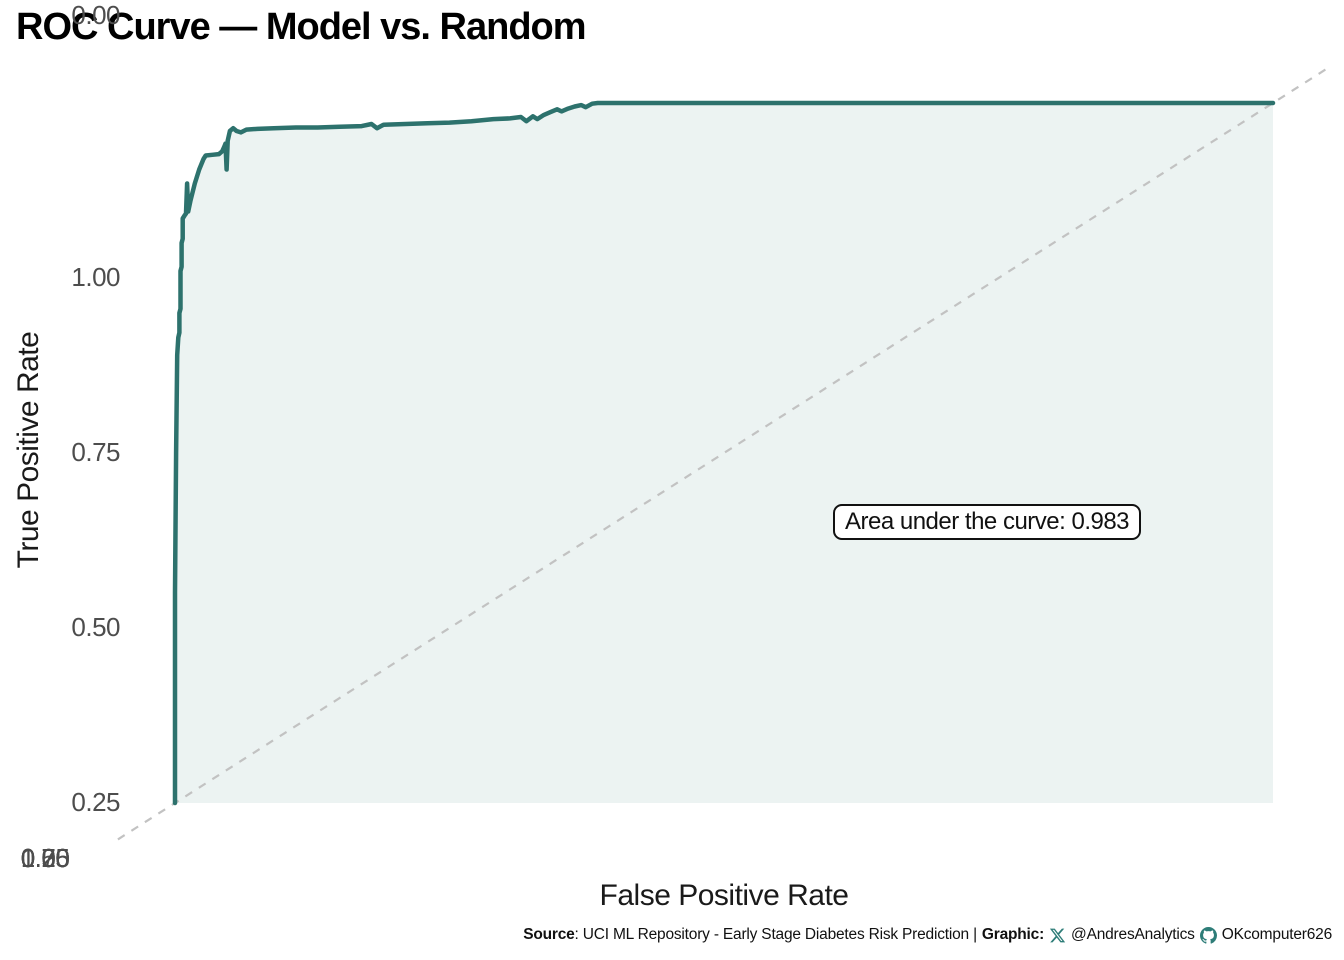 This screenshot has width=1344, height=960. Describe the element at coordinates (1057, 935) in the screenshot. I see `x-twitter-icon` at that location.